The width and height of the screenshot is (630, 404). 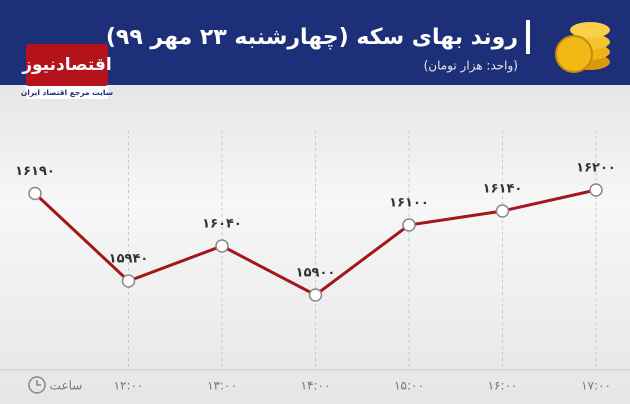 I want to click on x-tick-label: ۱۷:۰۰, so click(x=596, y=386).